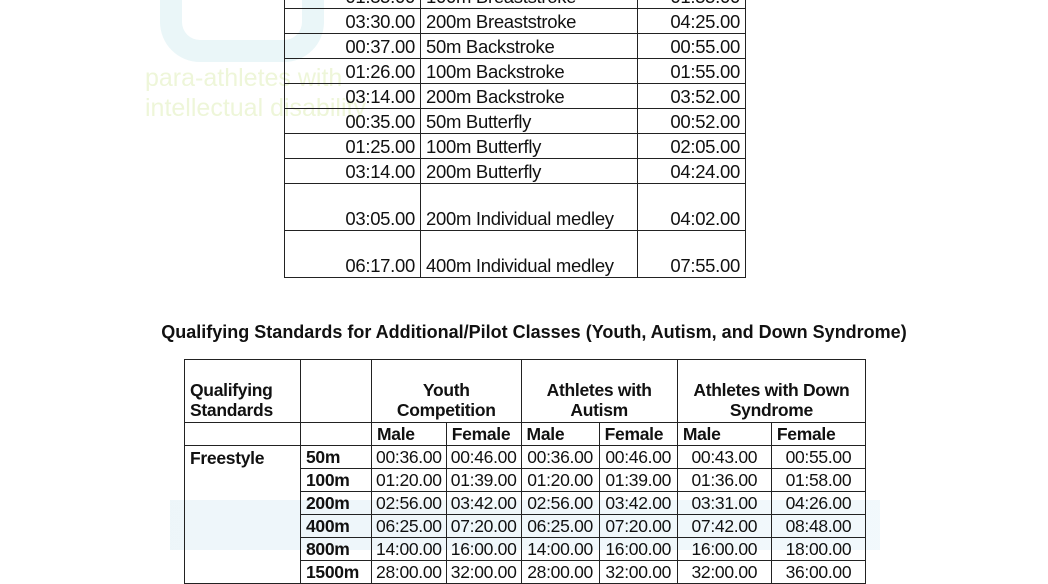  I want to click on time-cell: 03:42.00, so click(483, 503).